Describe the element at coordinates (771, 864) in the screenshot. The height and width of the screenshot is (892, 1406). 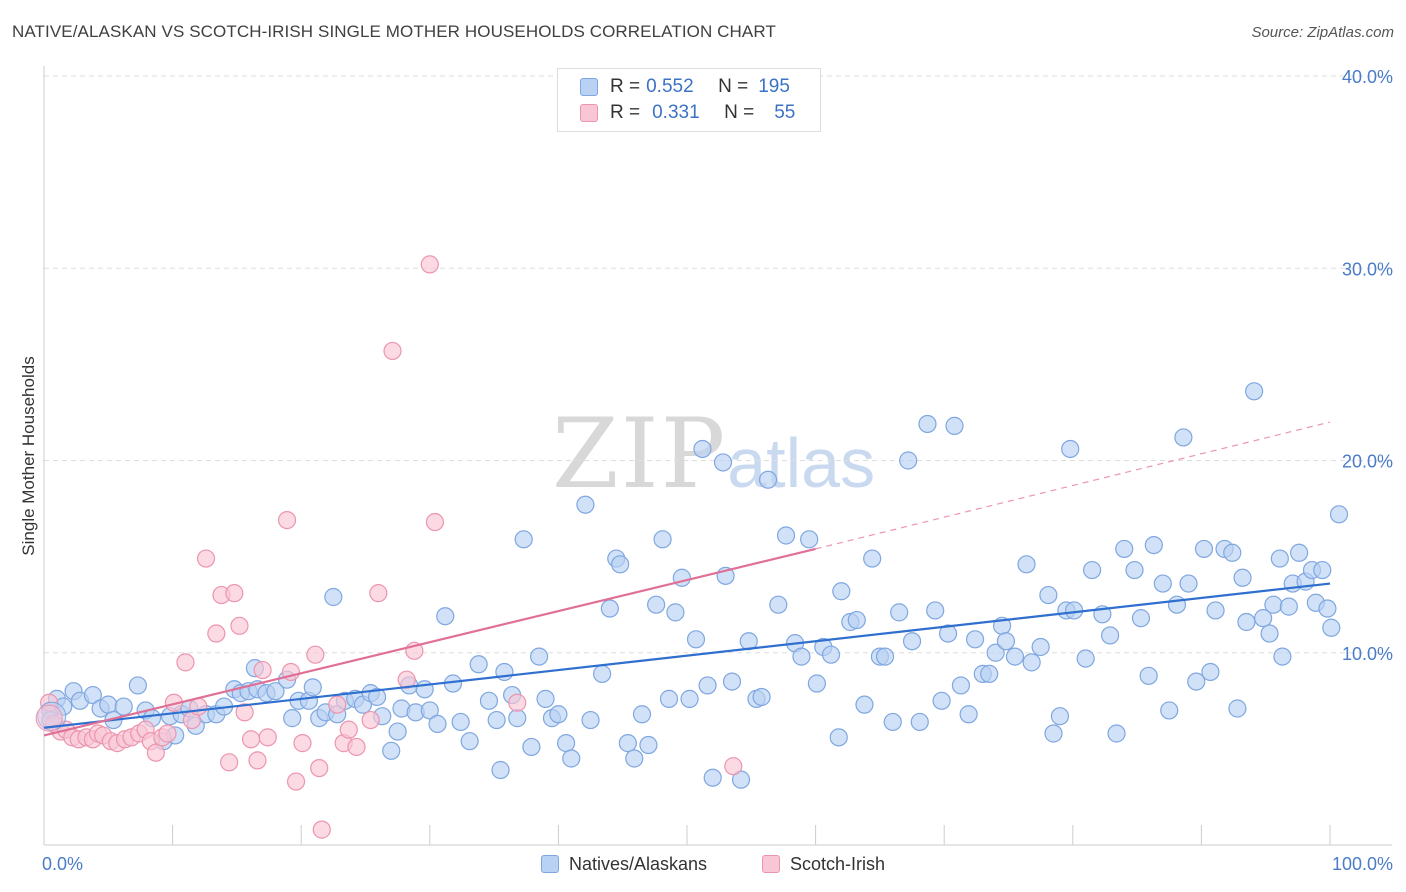
I see `bottom-legend-swatch-scotch-irish` at that location.